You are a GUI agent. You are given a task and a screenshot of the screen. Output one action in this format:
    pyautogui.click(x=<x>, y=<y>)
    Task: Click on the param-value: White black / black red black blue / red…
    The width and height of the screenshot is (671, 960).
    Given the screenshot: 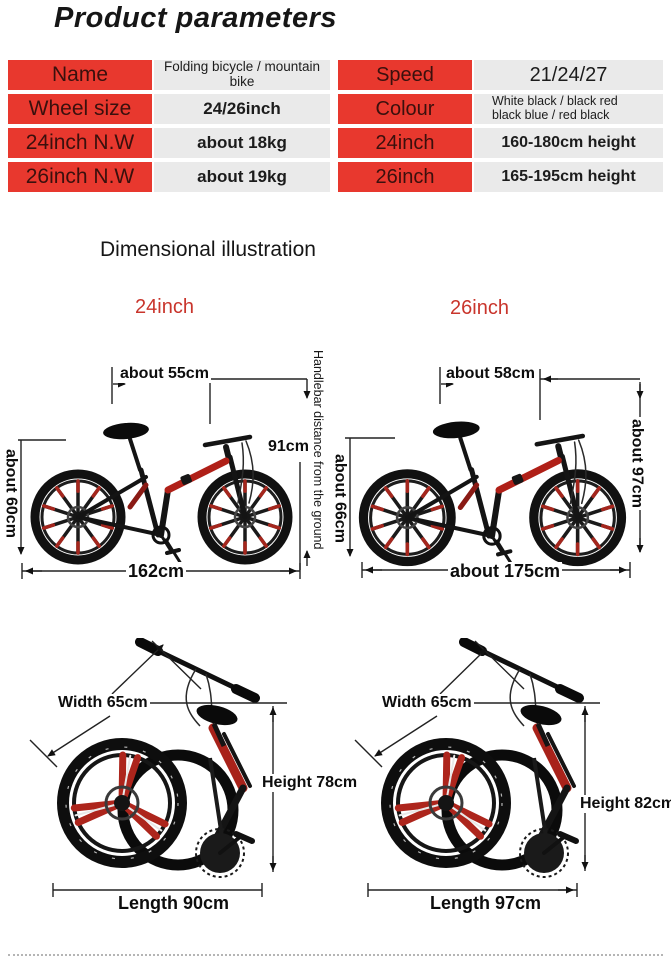 What is the action you would take?
    pyautogui.click(x=568, y=109)
    